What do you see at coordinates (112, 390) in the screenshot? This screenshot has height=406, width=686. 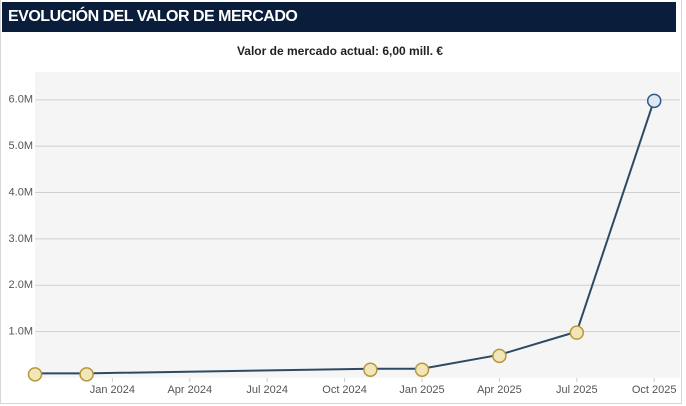 I see `x-tick-label: Jan 2024` at bounding box center [112, 390].